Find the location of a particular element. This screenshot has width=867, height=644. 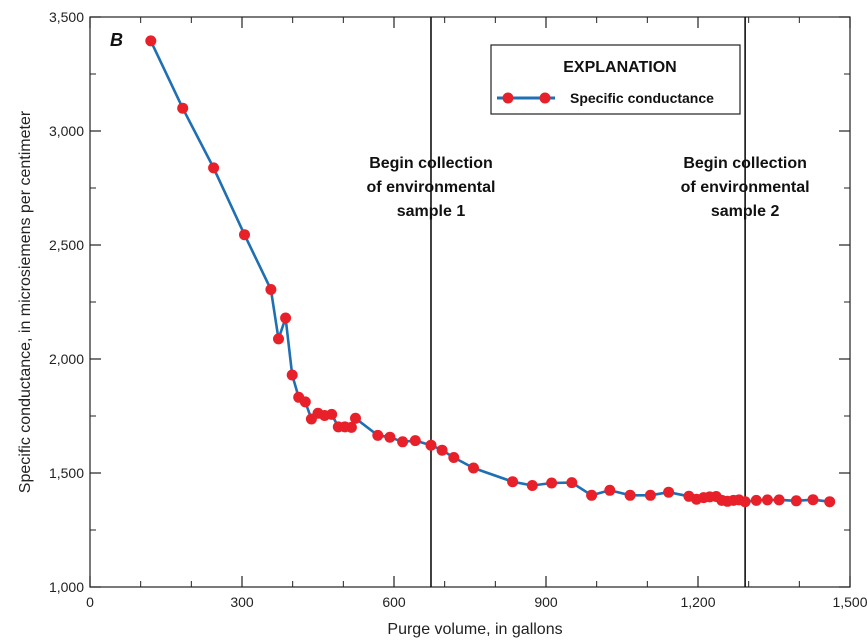

x-tick-label: 0 is located at coordinates (90, 602).